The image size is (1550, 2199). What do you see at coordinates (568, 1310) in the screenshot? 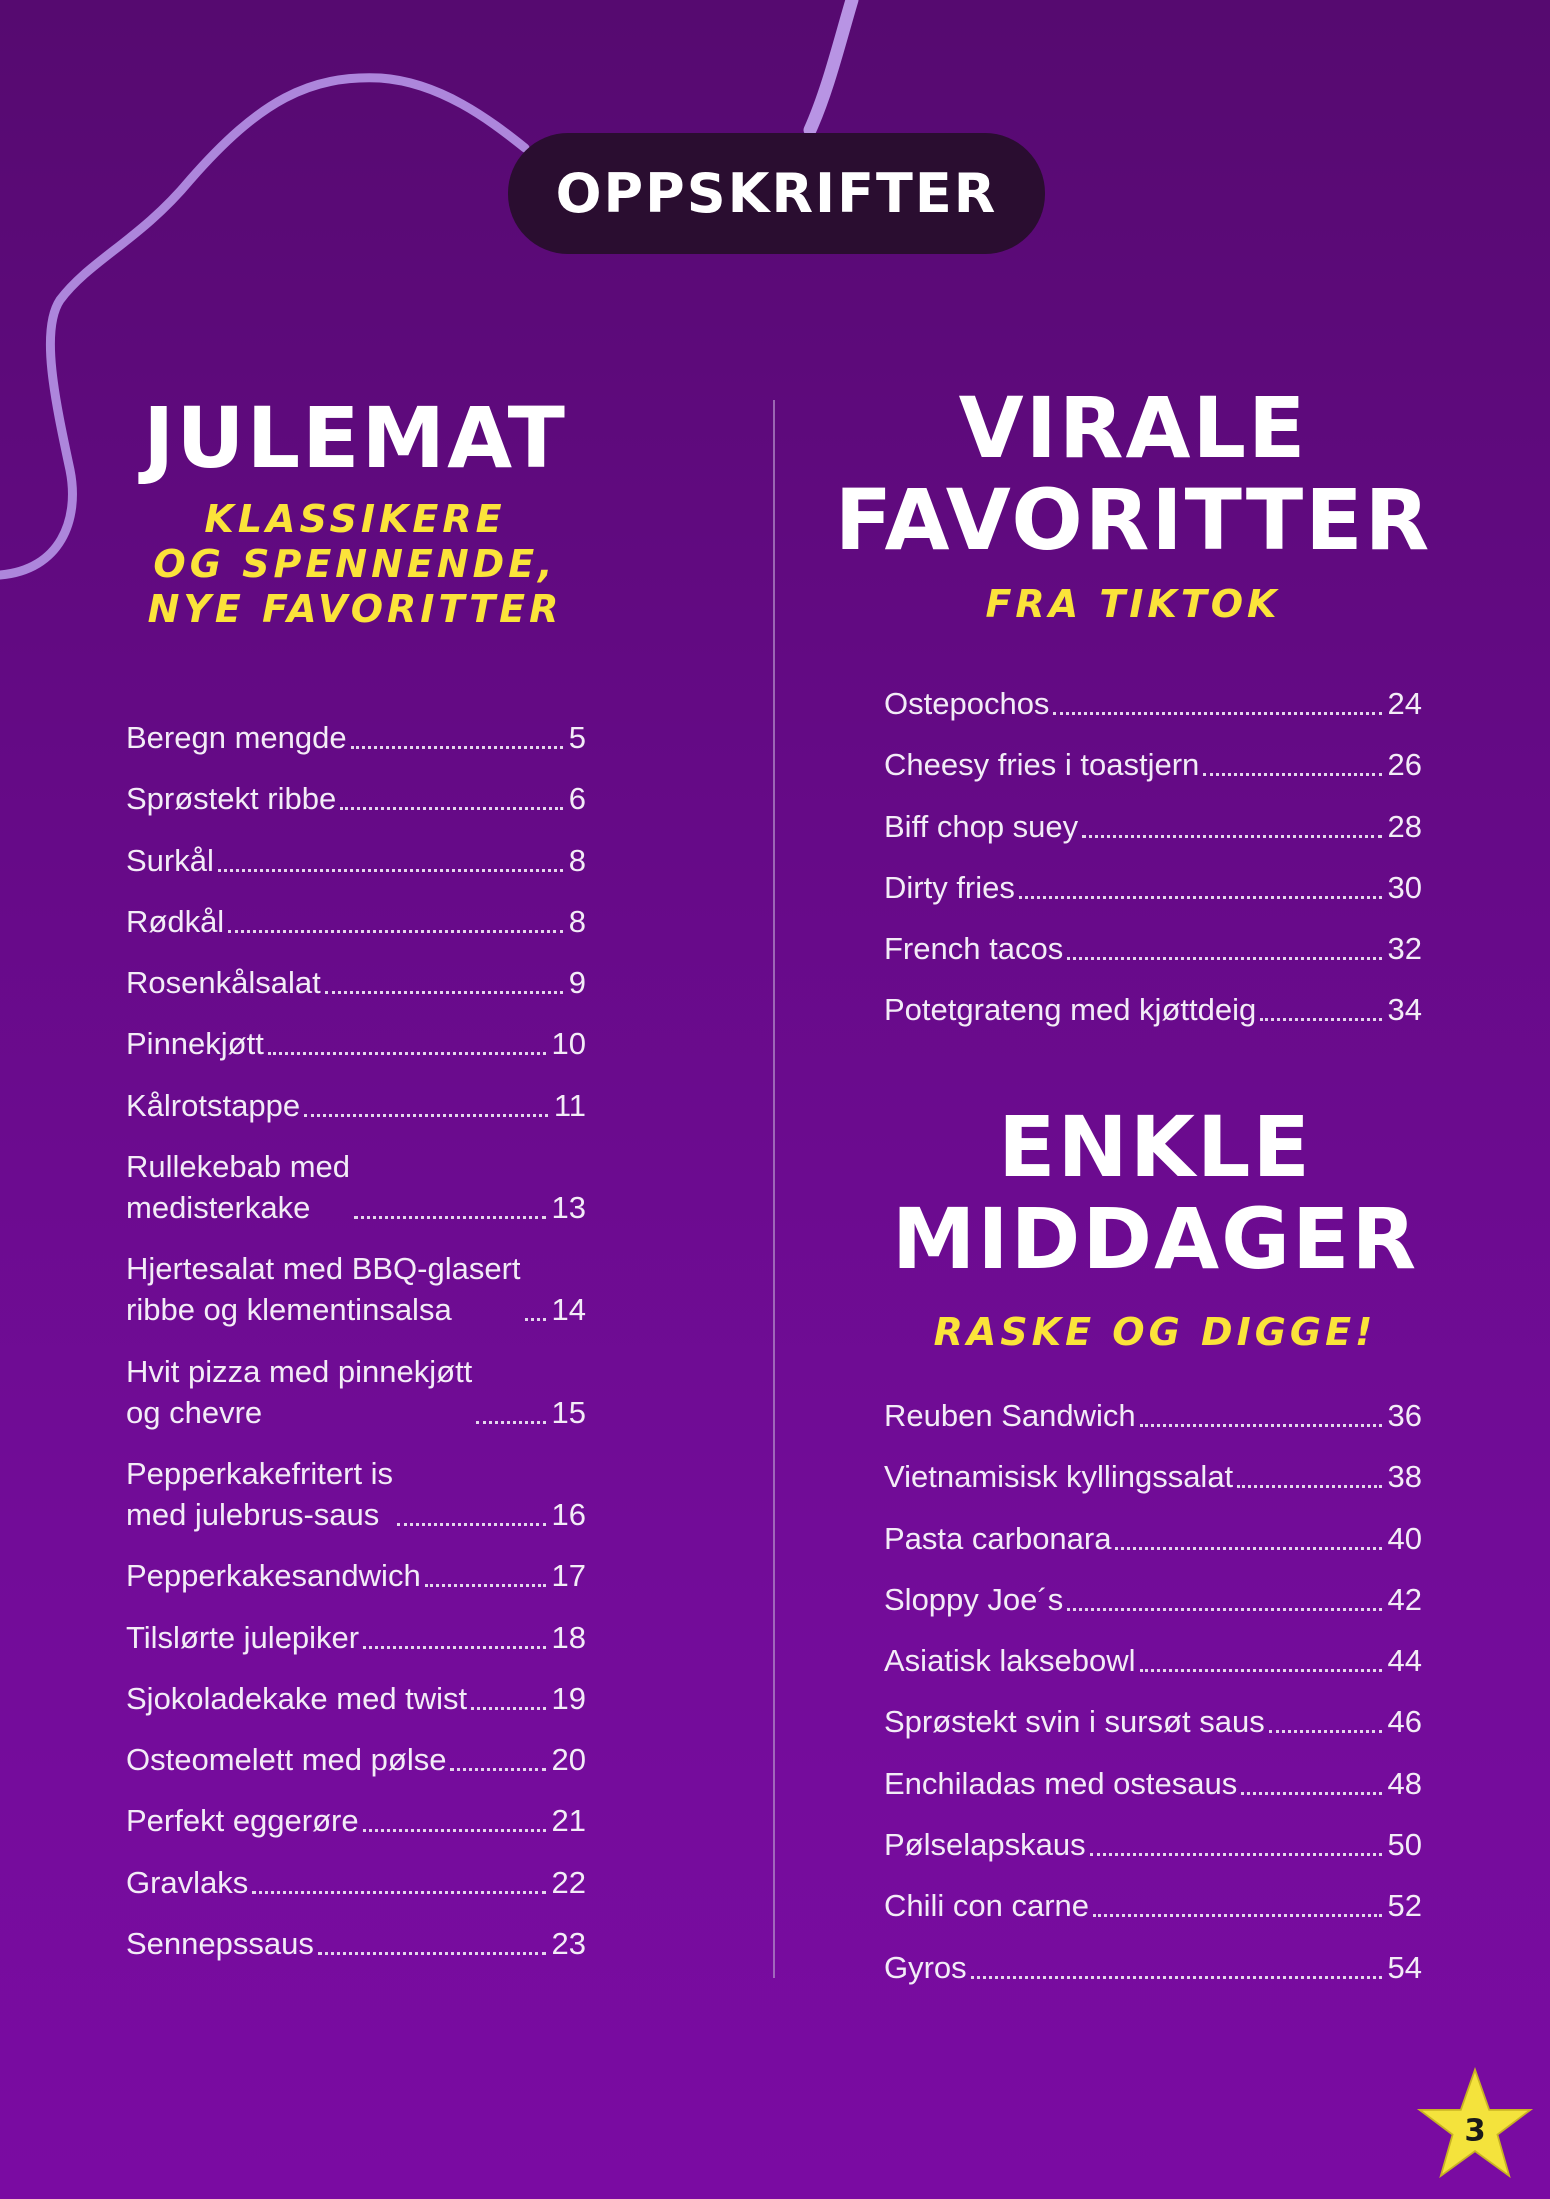
I see `page-ref: 14` at bounding box center [568, 1310].